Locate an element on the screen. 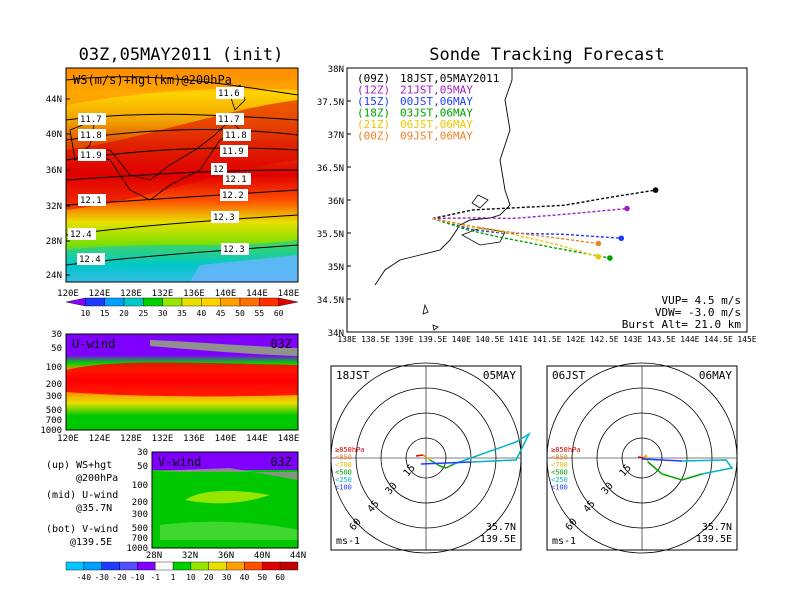  param-vdw: VDW= -3.0 m/s is located at coordinates (698, 312).